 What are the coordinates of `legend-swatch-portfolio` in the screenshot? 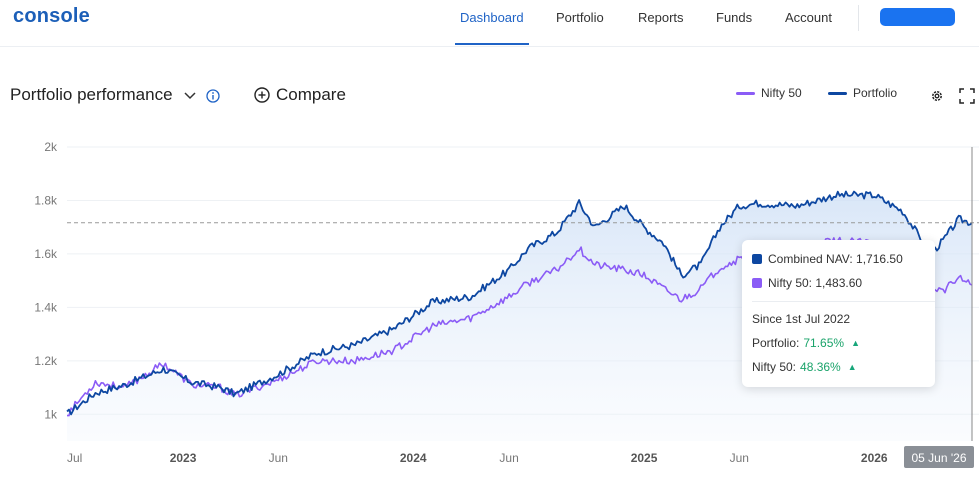 It's located at (837, 93).